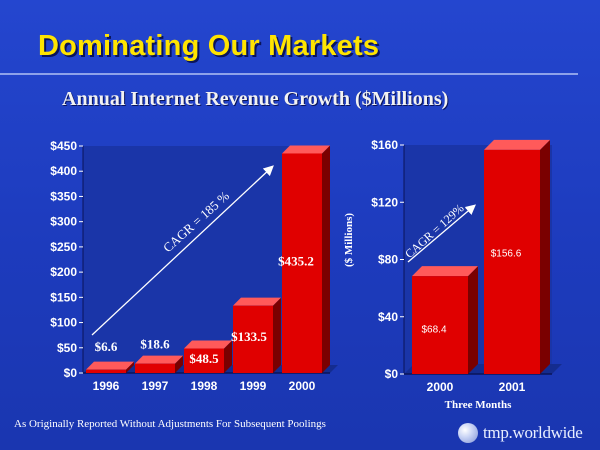 Image resolution: width=600 pixels, height=450 pixels. What do you see at coordinates (63, 297) in the screenshot?
I see `y-tick-label: $150` at bounding box center [63, 297].